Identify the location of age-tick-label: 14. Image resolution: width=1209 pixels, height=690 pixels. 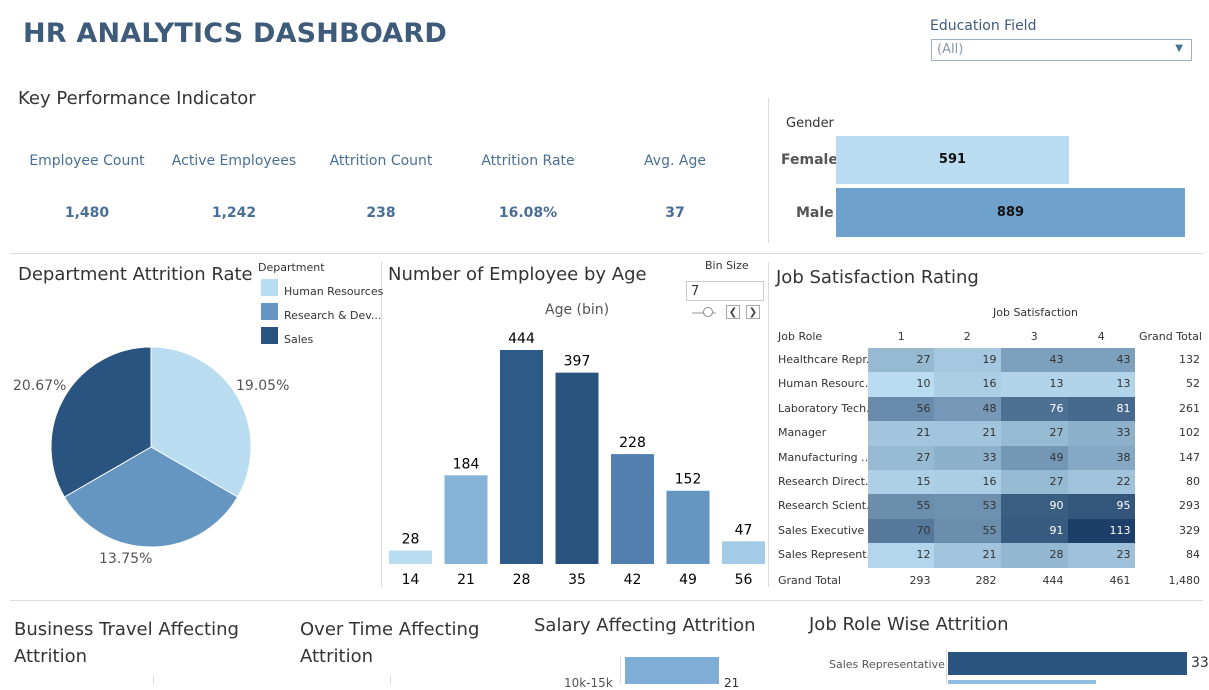
(411, 580).